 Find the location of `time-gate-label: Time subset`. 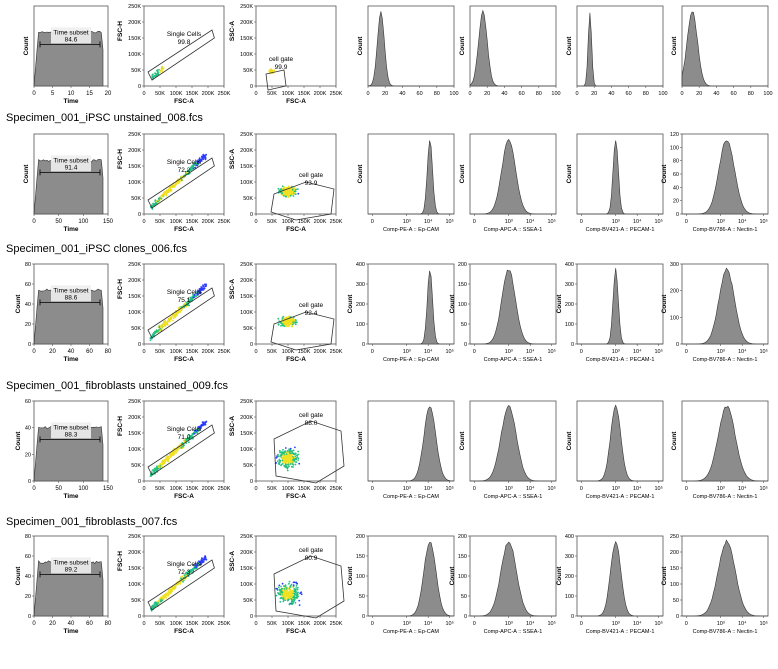

time-gate-label: Time subset is located at coordinates (70, 427).